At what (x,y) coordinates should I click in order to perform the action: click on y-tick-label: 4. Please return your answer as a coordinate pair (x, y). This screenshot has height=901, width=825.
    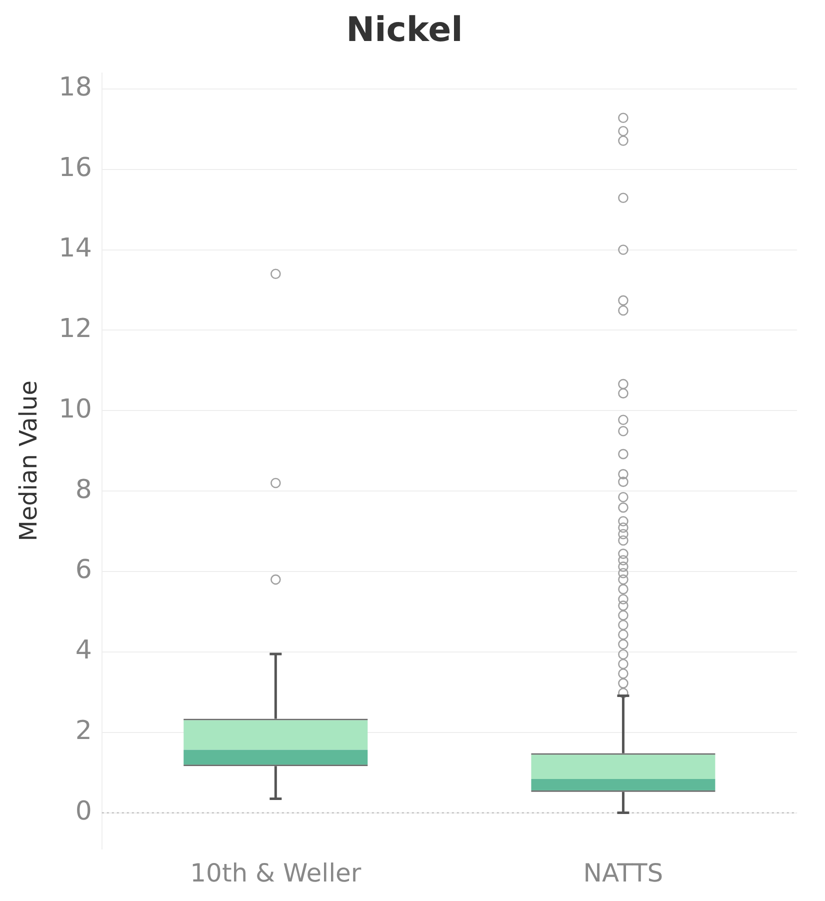
    Looking at the image, I should click on (83, 651).